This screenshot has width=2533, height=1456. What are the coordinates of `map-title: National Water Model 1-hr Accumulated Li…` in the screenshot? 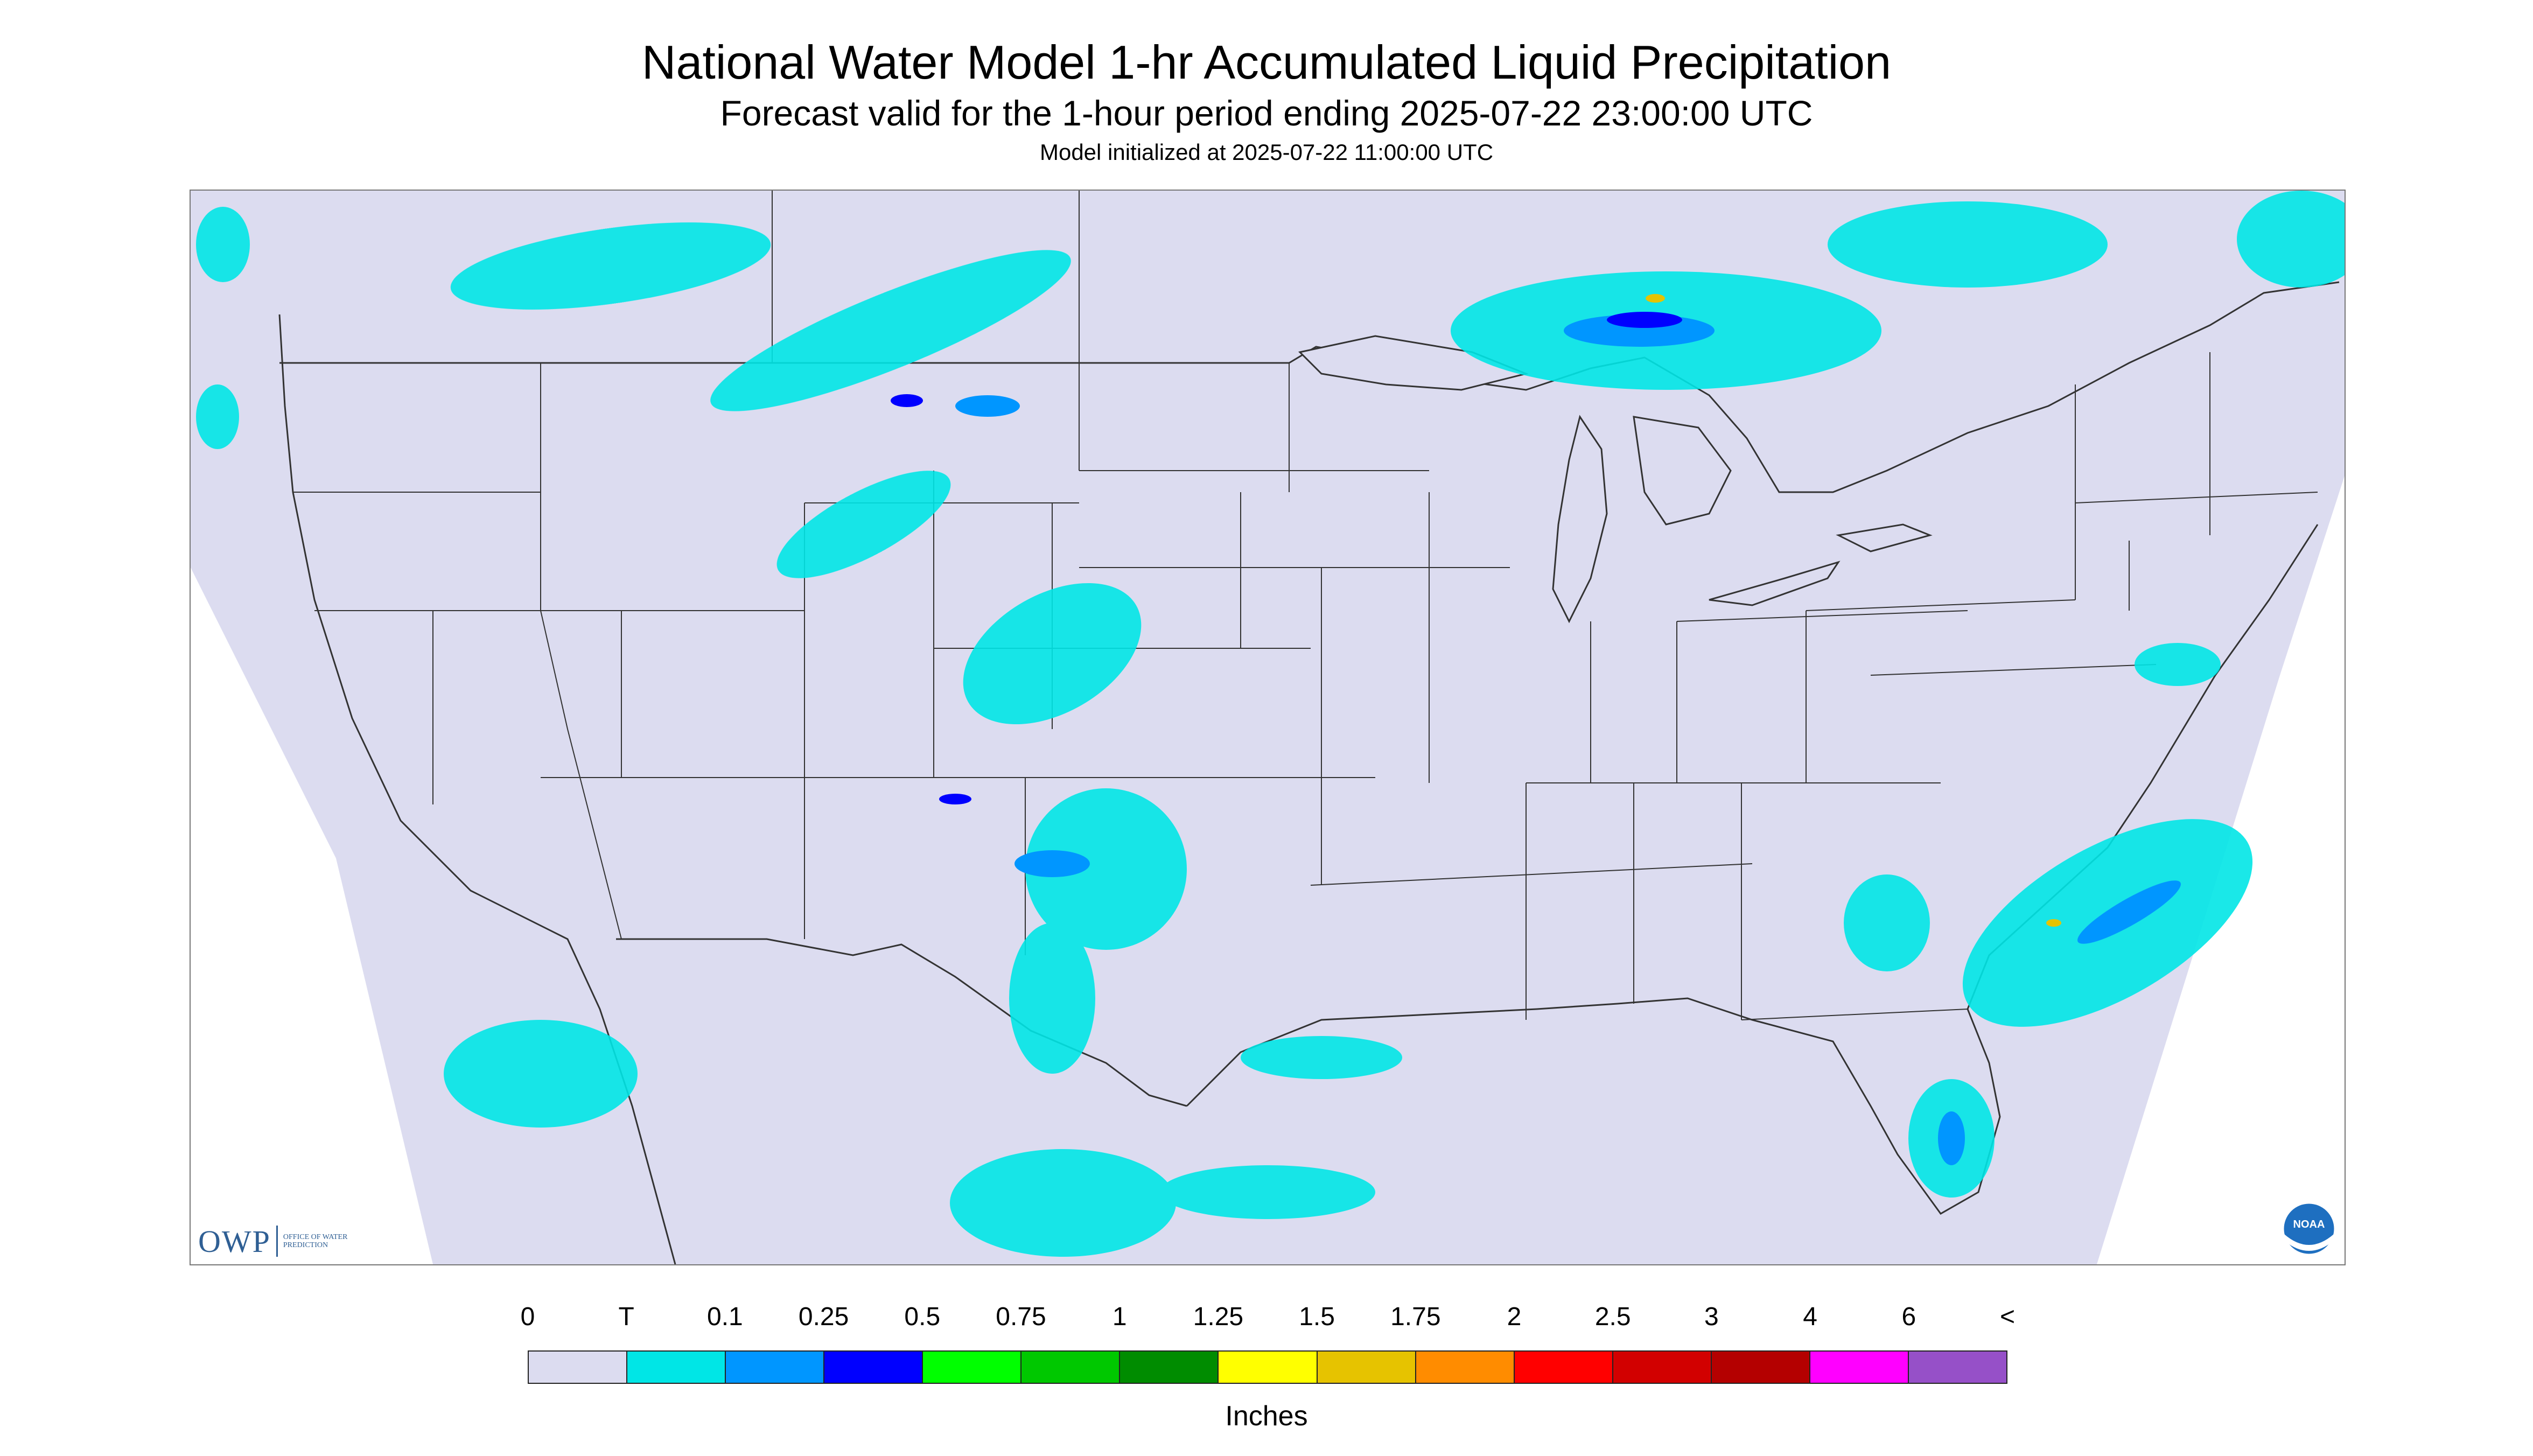 It's located at (1266, 62).